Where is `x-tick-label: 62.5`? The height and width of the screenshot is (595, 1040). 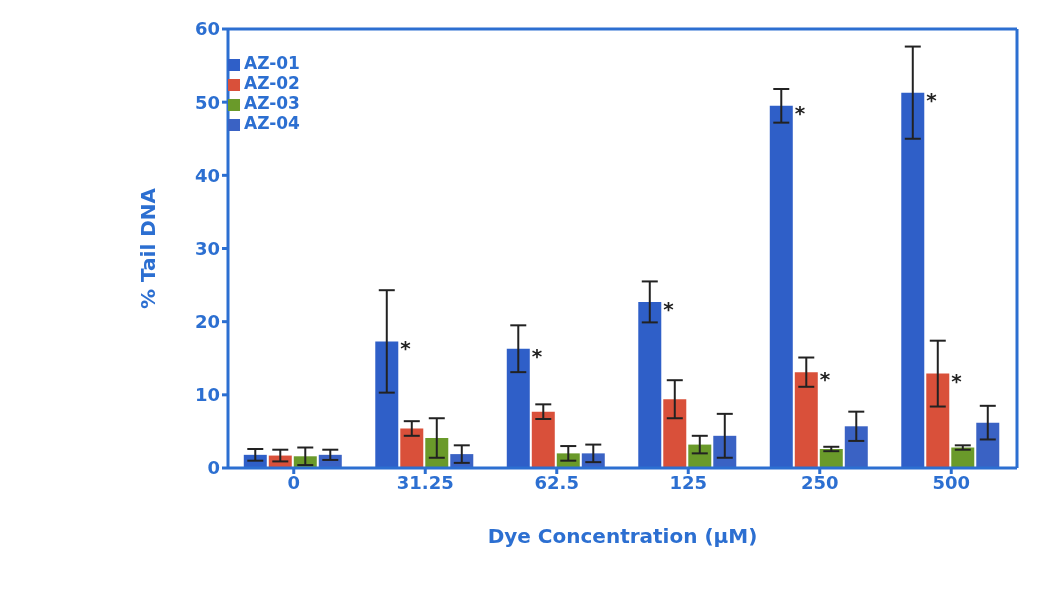 x-tick-label: 62.5 is located at coordinates (556, 482).